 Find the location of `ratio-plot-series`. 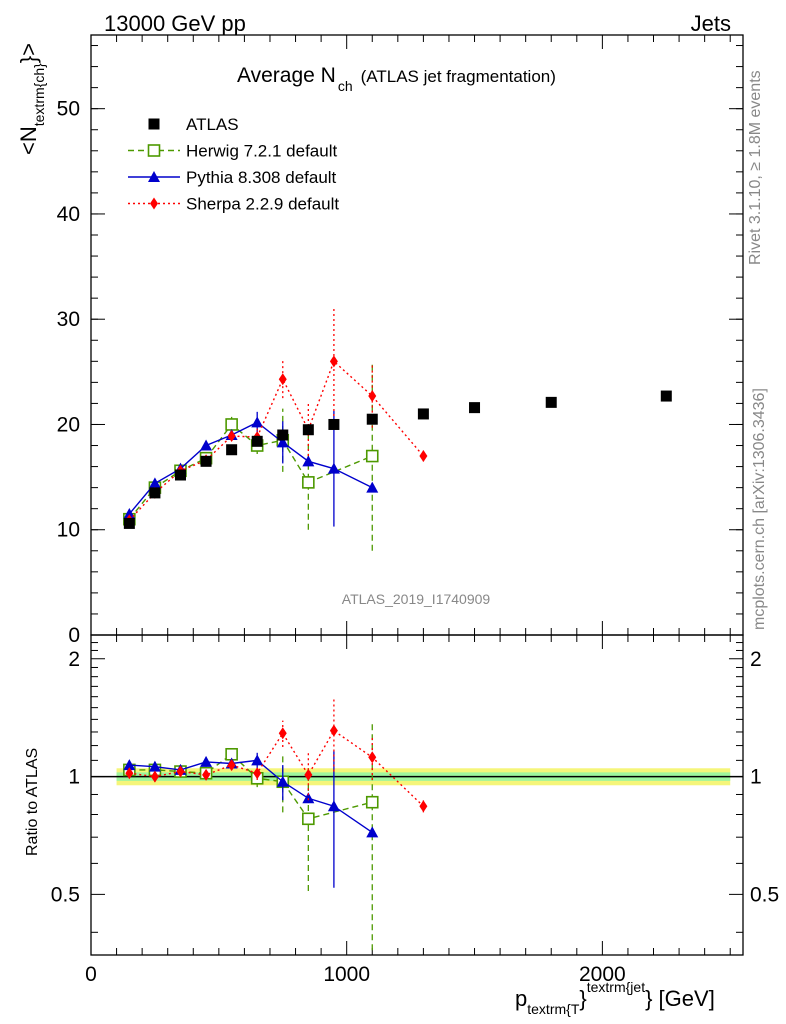

ratio-plot-series is located at coordinates (275, 824).